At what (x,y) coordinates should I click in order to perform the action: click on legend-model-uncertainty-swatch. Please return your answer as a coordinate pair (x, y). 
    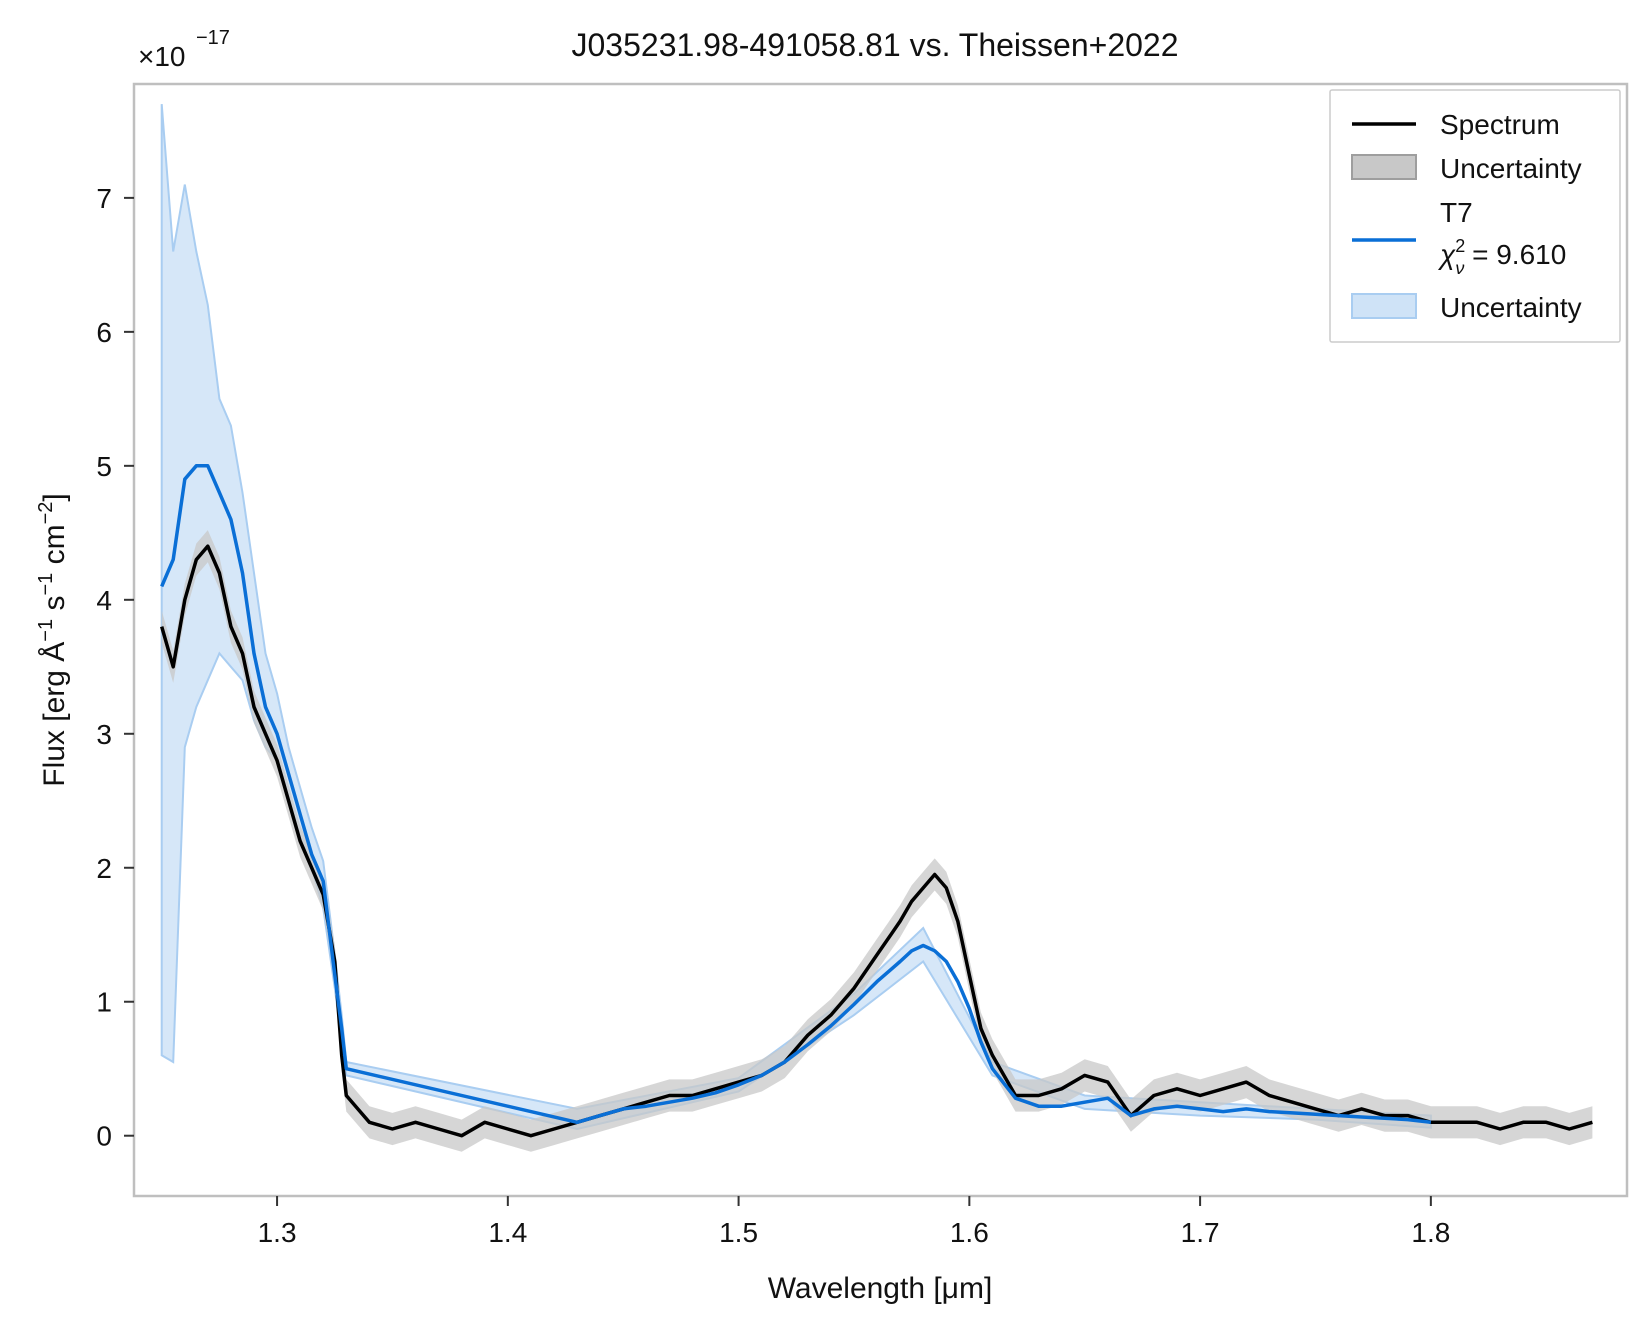
    Looking at the image, I should click on (1384, 306).